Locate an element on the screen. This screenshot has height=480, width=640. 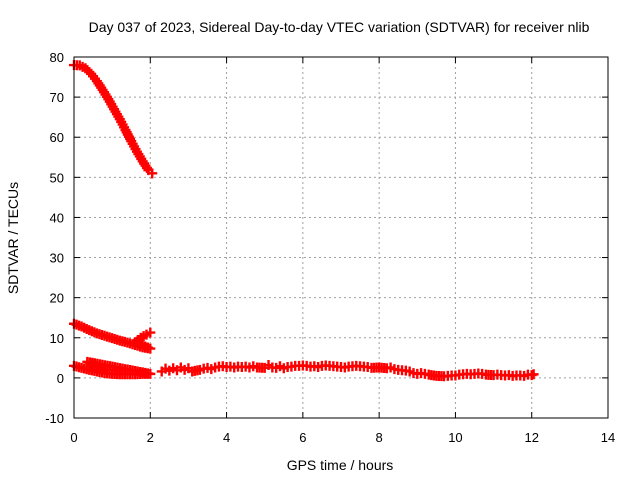
x-tick-label: 10 is located at coordinates (455, 437).